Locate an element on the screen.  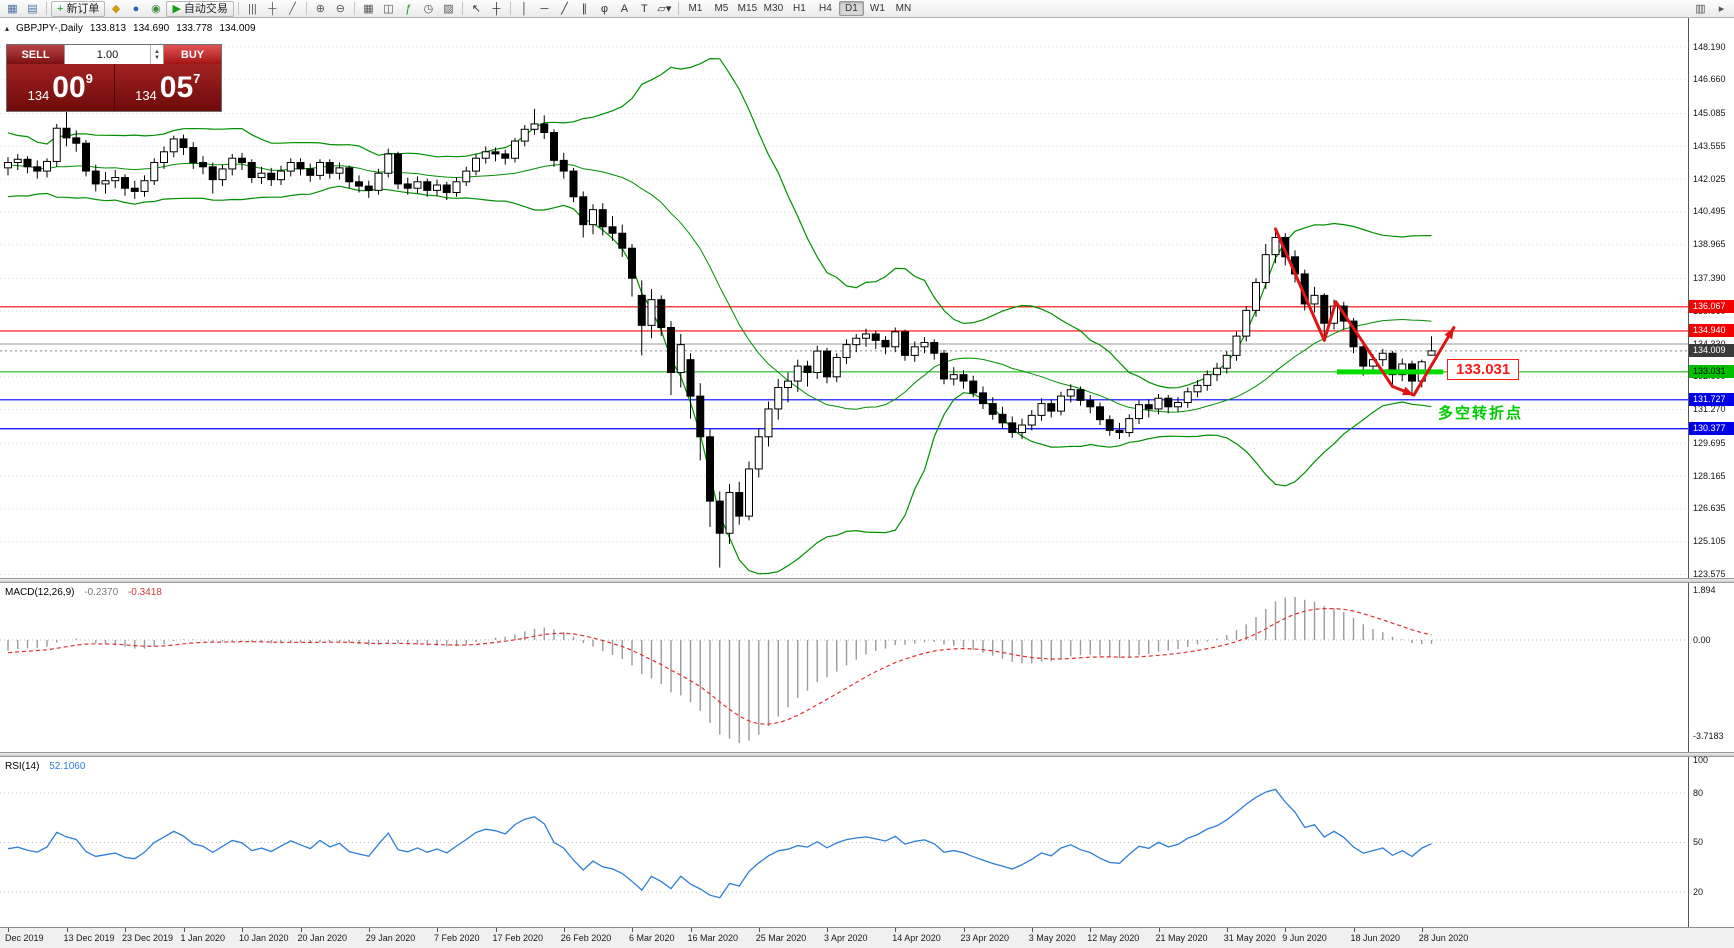
chart-drawings is located at coordinates (1366, 313).